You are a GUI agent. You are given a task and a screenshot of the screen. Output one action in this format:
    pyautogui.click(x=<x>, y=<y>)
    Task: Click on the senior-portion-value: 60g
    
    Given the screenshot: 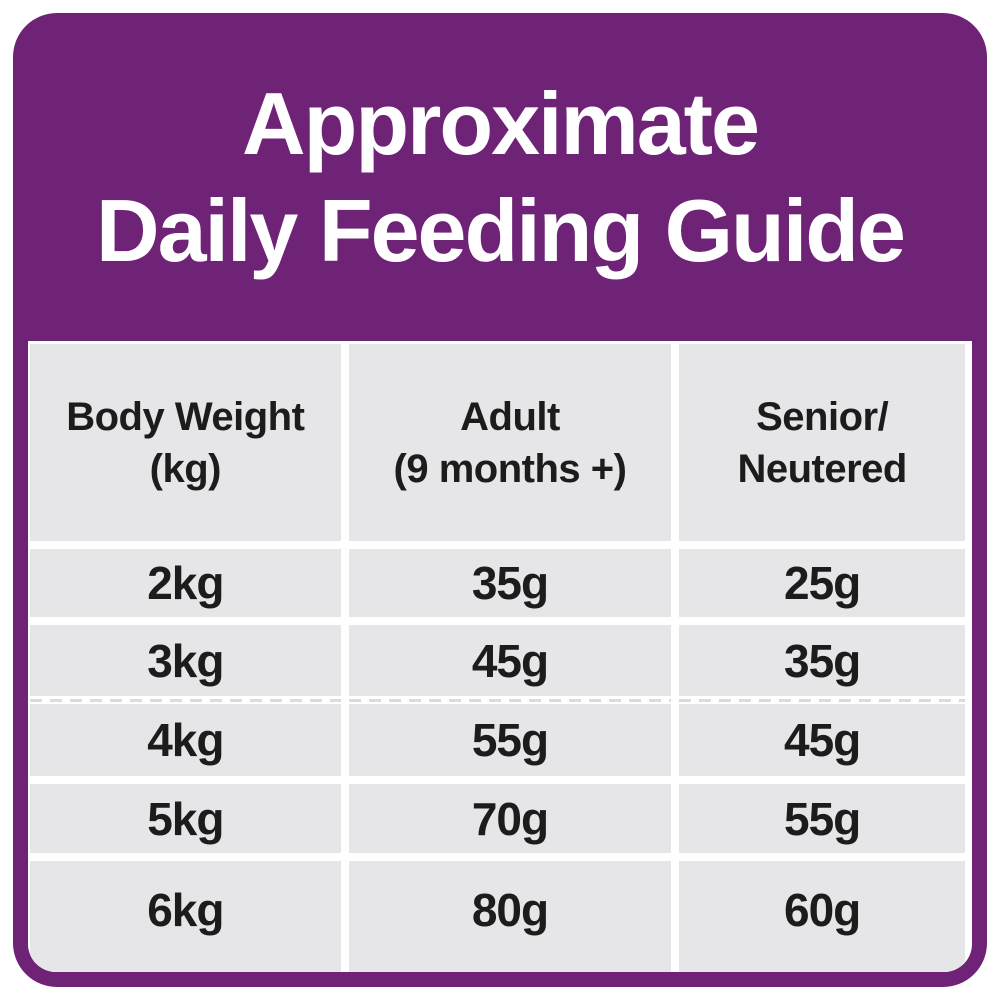 What is the action you would take?
    pyautogui.click(x=822, y=916)
    